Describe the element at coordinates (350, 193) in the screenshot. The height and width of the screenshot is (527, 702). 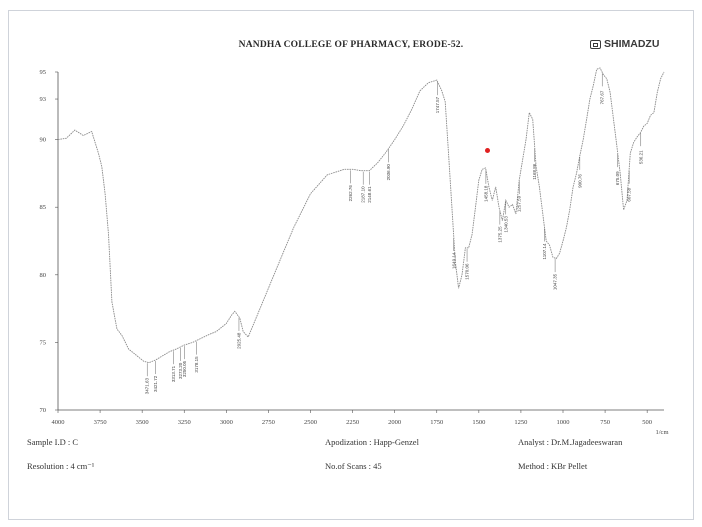
I see `peak-label: 2262.76` at that location.